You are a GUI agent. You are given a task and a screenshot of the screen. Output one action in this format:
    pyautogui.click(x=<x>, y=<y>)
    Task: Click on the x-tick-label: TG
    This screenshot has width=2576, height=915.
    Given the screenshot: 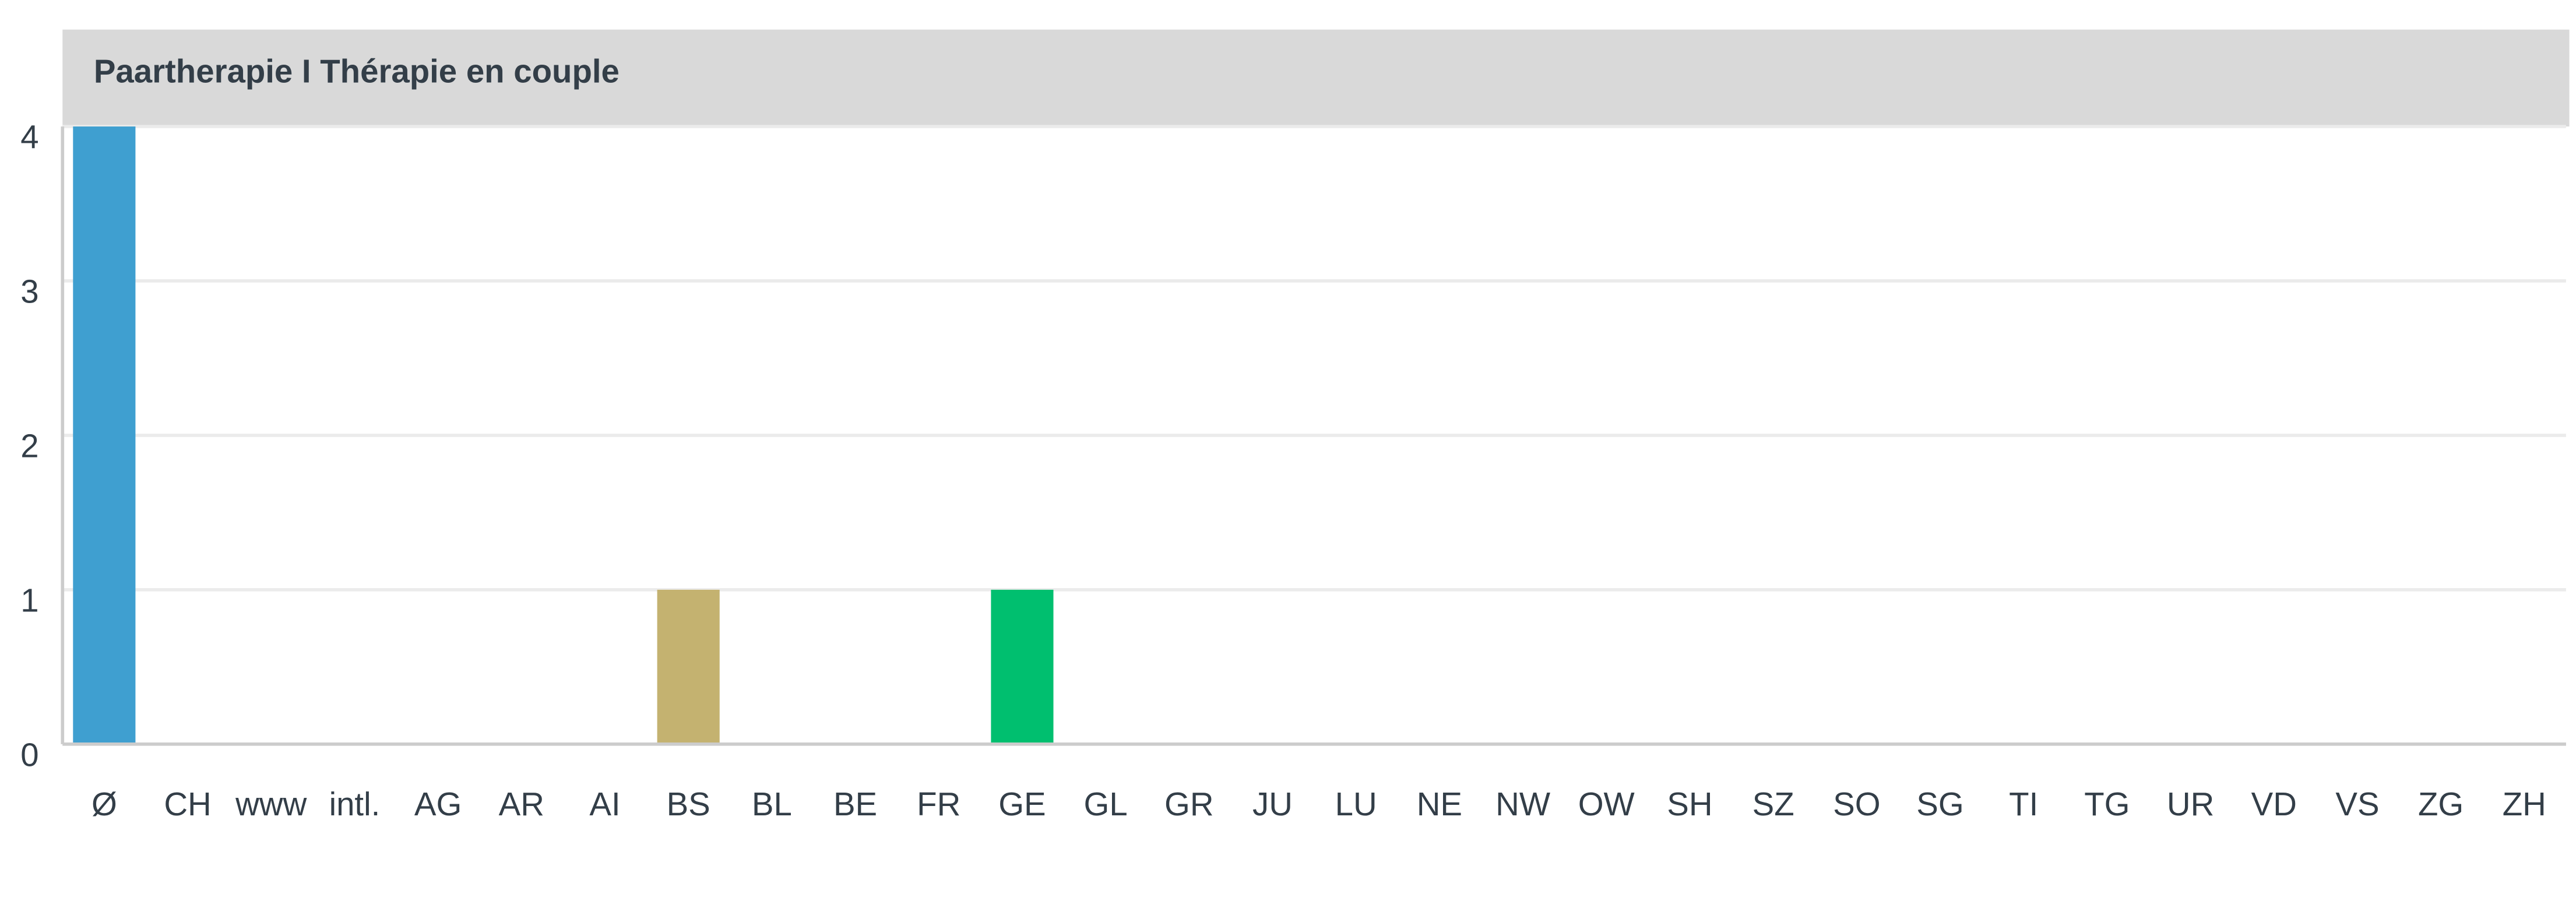 What is the action you would take?
    pyautogui.click(x=2107, y=804)
    